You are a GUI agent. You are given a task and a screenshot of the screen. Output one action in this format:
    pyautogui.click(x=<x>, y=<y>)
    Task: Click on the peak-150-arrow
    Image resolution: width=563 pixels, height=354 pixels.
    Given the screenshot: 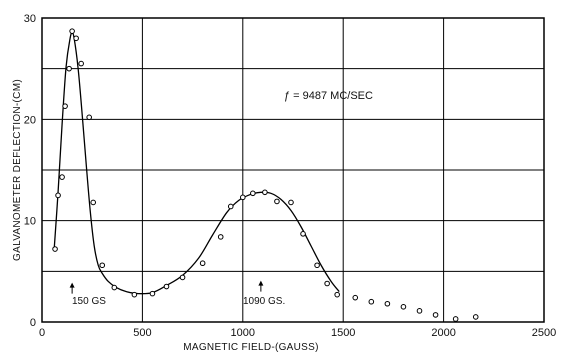 What is the action you would take?
    pyautogui.click(x=72, y=288)
    